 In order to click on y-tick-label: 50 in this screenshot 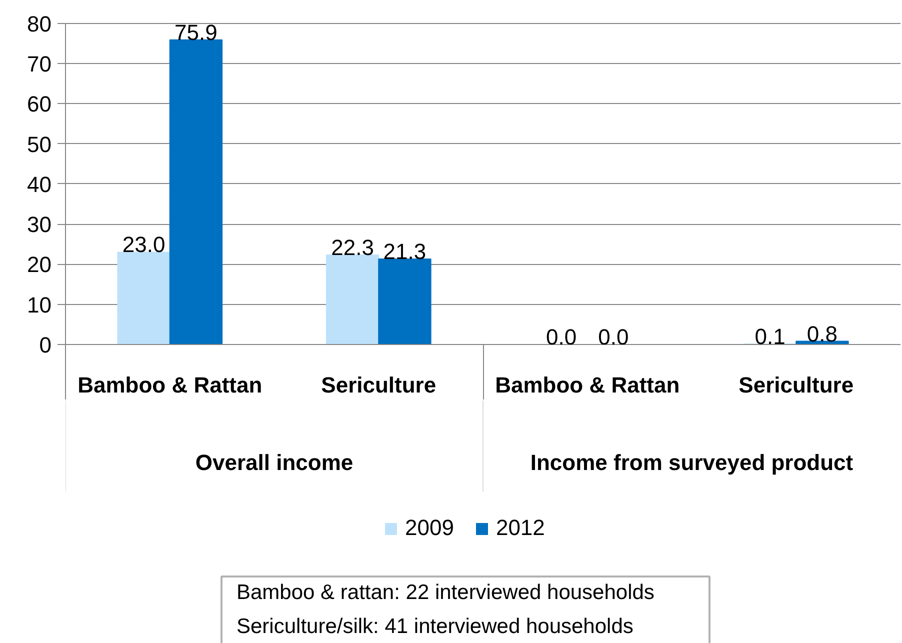, I will do `click(39, 144)`.